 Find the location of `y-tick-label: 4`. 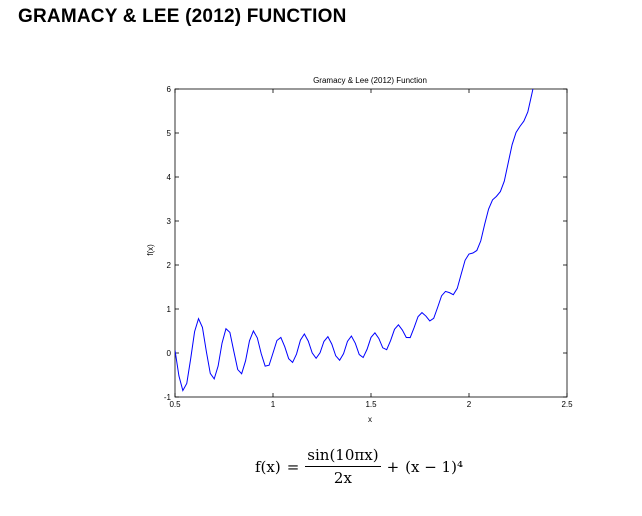

y-tick-label: 4 is located at coordinates (169, 177).